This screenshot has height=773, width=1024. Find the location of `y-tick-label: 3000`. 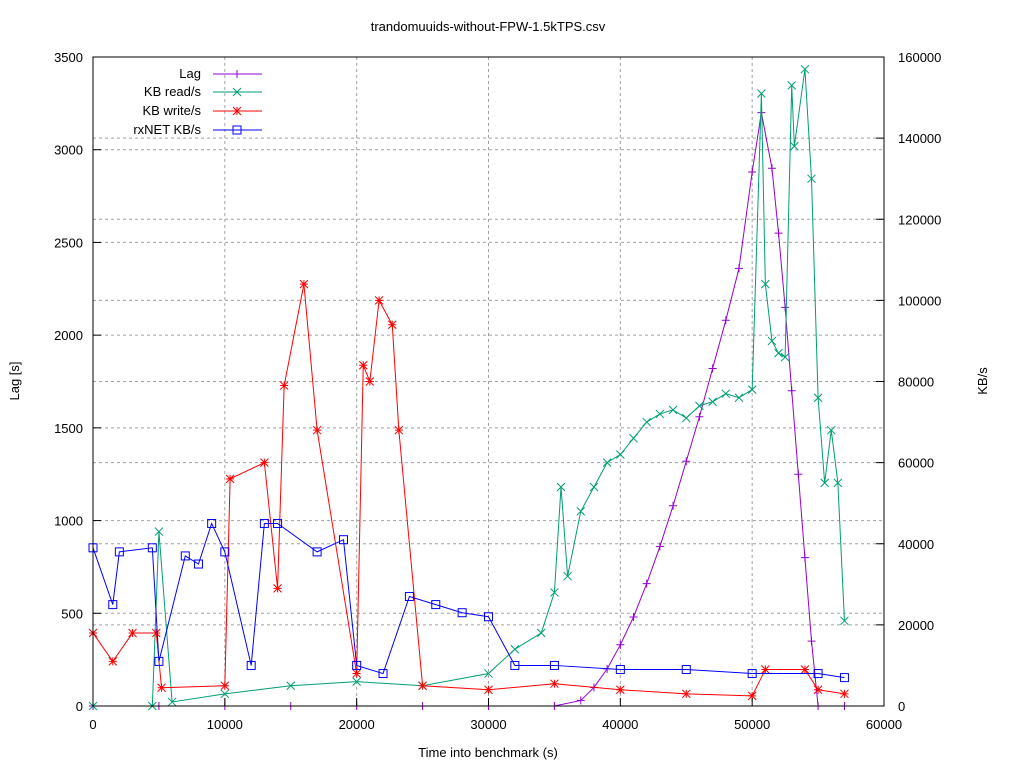

y-tick-label: 3000 is located at coordinates (68, 150).